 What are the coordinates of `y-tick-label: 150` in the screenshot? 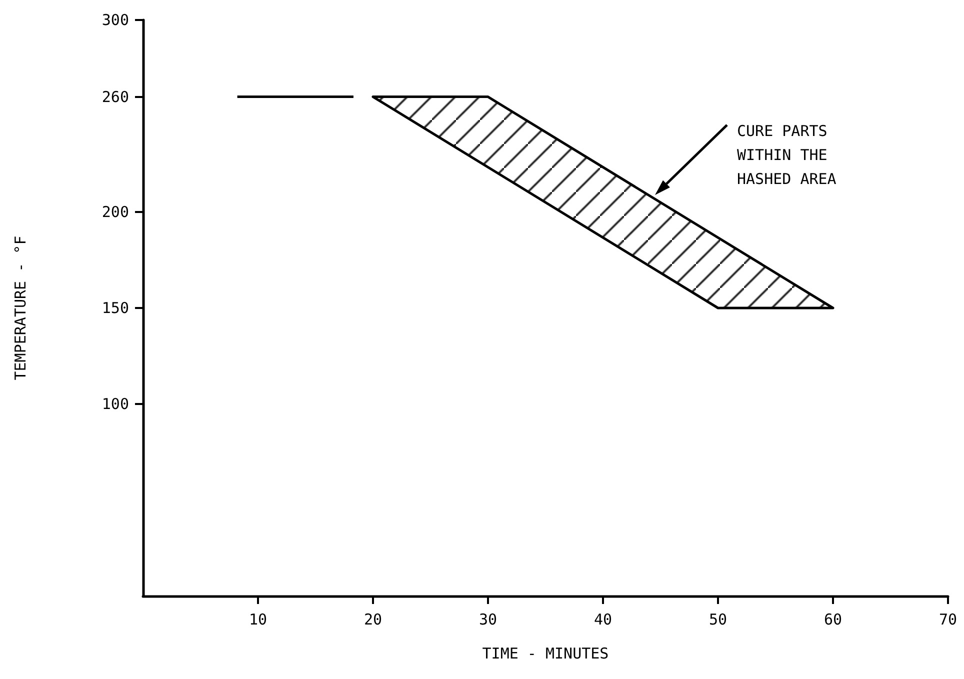 It's located at (115, 308).